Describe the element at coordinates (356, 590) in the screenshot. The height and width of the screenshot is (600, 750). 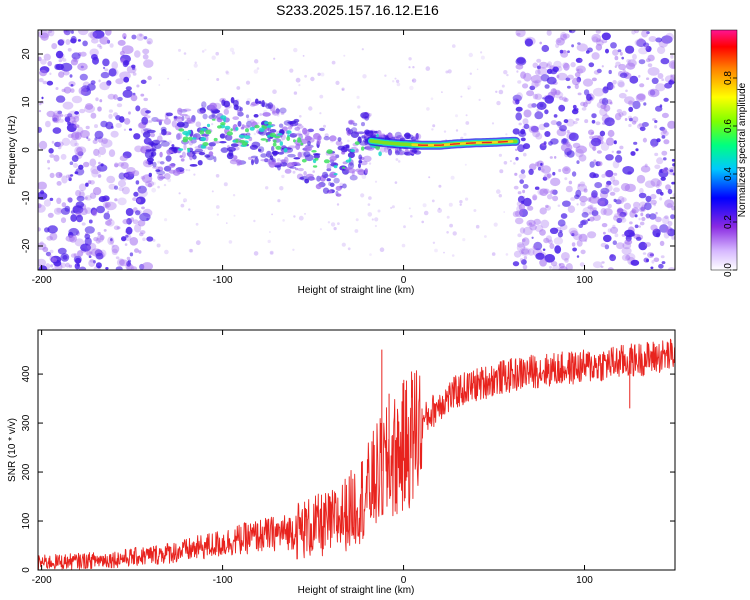
I see `snr-xlabel: Height of straight line (km)` at that location.